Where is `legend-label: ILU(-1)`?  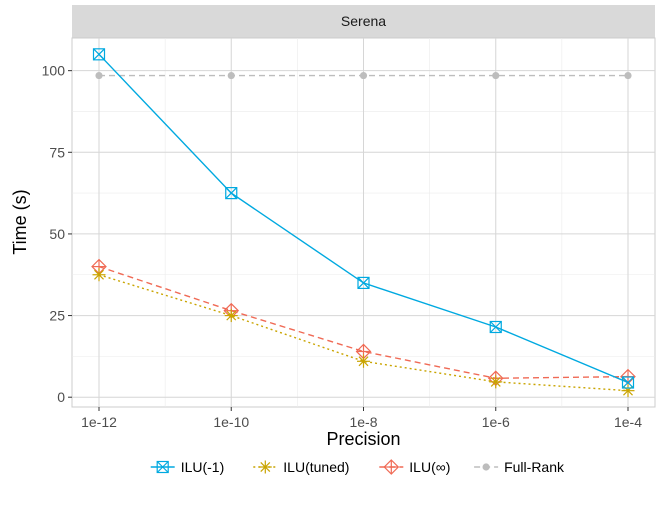
legend-label: ILU(-1) is located at coordinates (203, 467).